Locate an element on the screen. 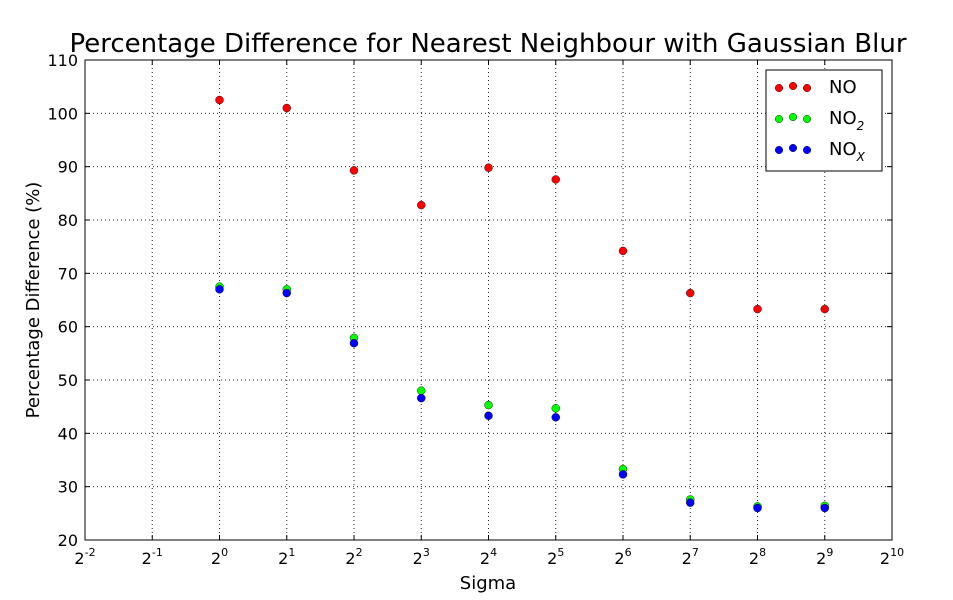  x-tick-label: 28 is located at coordinates (757, 557).